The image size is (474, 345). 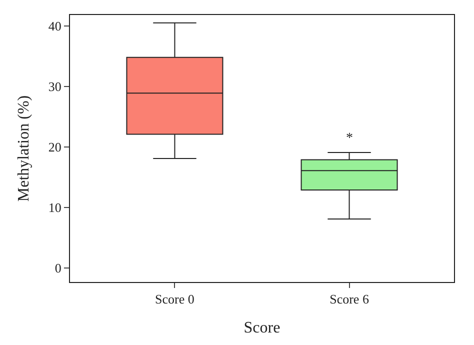 What do you see at coordinates (55, 147) in the screenshot?
I see `y-tick-label: 20` at bounding box center [55, 147].